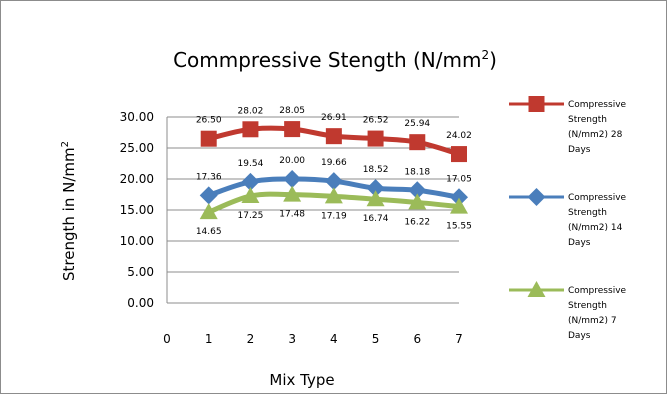 The image size is (667, 394). What do you see at coordinates (334, 118) in the screenshot?
I see `data-label: 26.91` at bounding box center [334, 118].